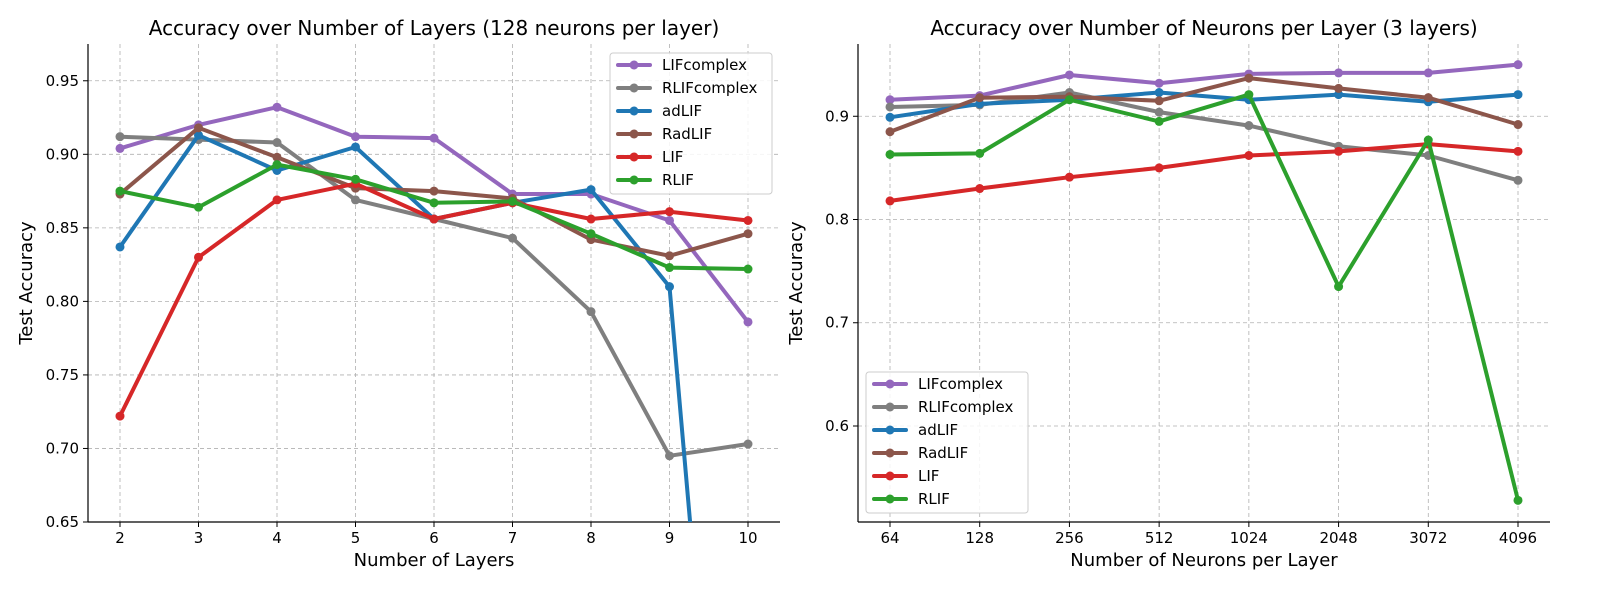 Image resolution: width=1600 pixels, height=600 pixels. What do you see at coordinates (277, 538) in the screenshot?
I see `x-tick-label: 4` at bounding box center [277, 538].